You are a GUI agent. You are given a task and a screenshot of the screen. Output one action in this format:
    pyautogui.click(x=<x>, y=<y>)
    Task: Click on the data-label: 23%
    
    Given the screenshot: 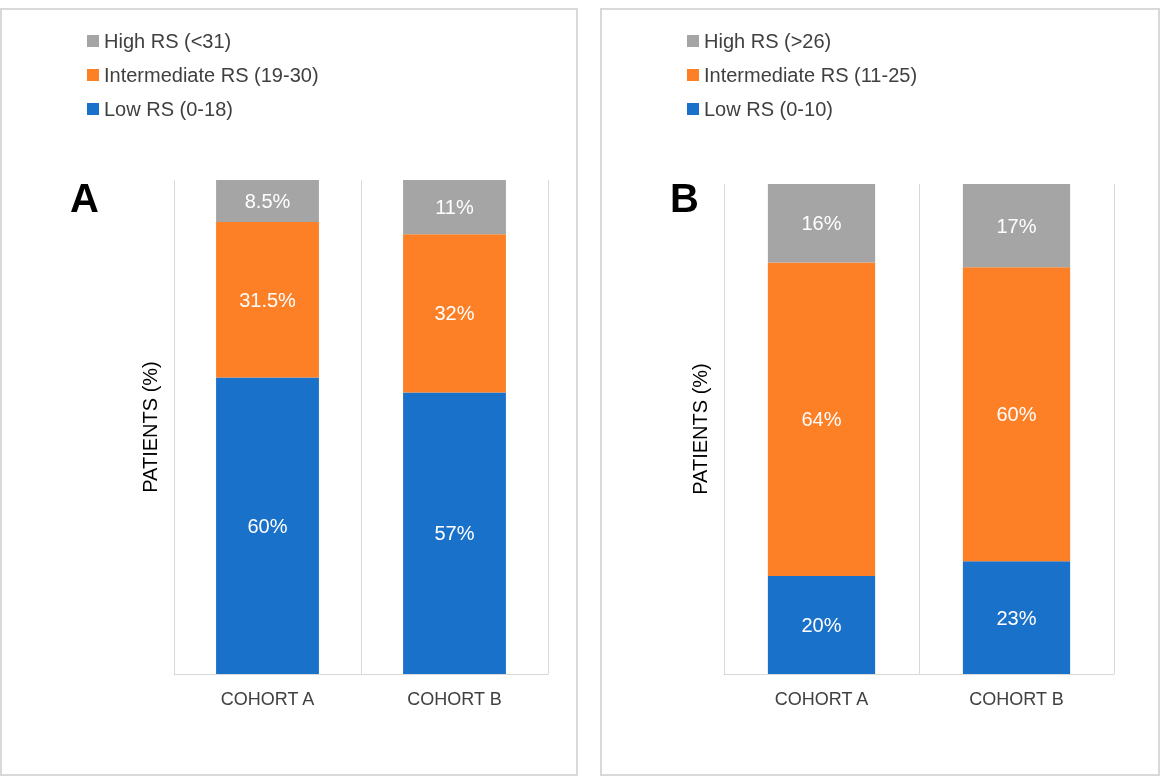 What is the action you would take?
    pyautogui.click(x=1016, y=617)
    